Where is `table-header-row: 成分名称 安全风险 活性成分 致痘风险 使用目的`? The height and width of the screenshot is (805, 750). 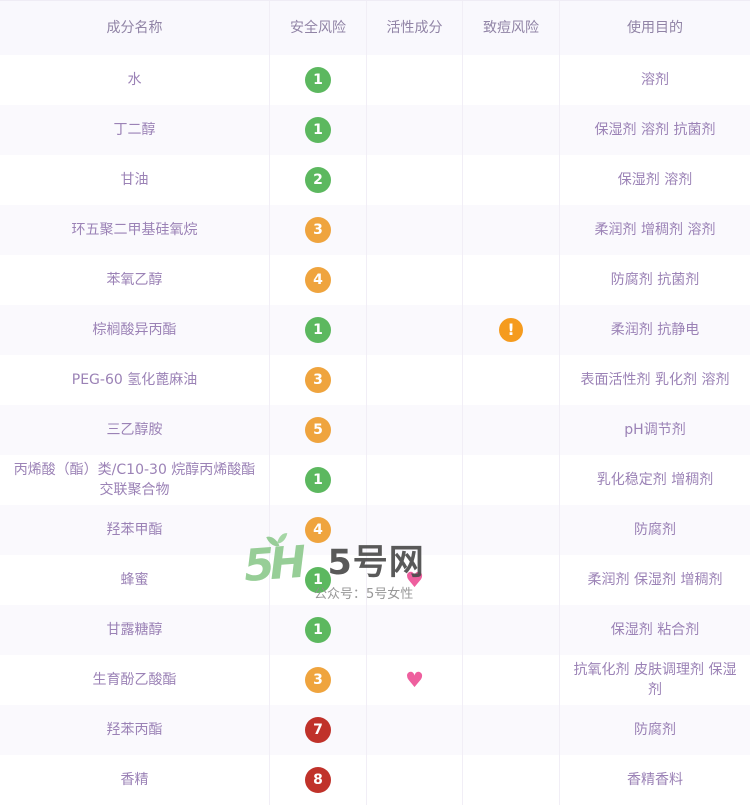
table-header-row: 成分名称 安全风险 活性成分 致痘风险 使用目的 is located at coordinates (375, 28).